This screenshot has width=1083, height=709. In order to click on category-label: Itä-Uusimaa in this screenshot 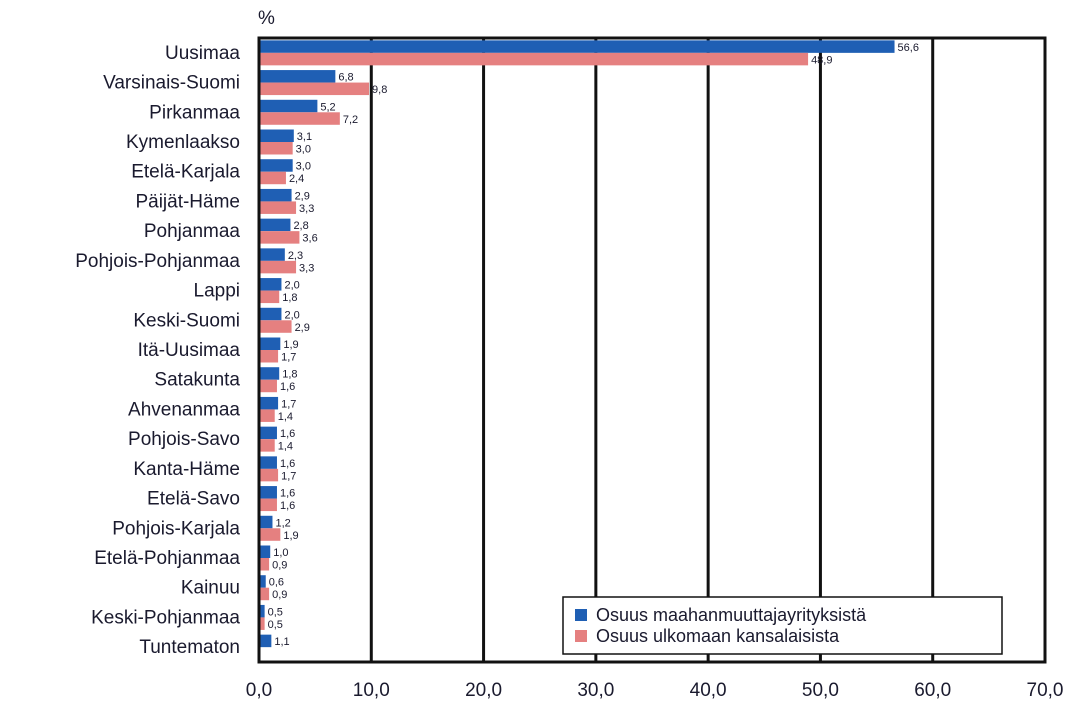, I will do `click(189, 350)`.